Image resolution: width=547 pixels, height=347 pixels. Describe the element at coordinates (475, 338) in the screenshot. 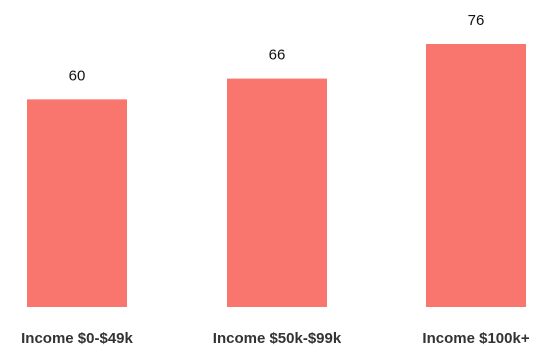

I see `x-tick-label-3: Income $100k+` at that location.